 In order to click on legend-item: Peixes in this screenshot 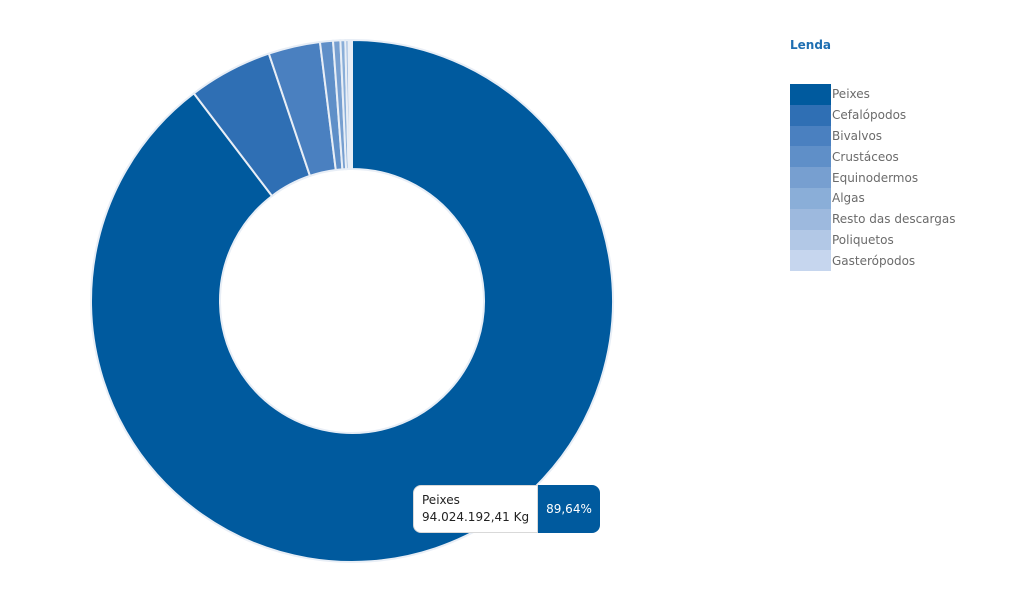, I will do `click(872, 94)`.